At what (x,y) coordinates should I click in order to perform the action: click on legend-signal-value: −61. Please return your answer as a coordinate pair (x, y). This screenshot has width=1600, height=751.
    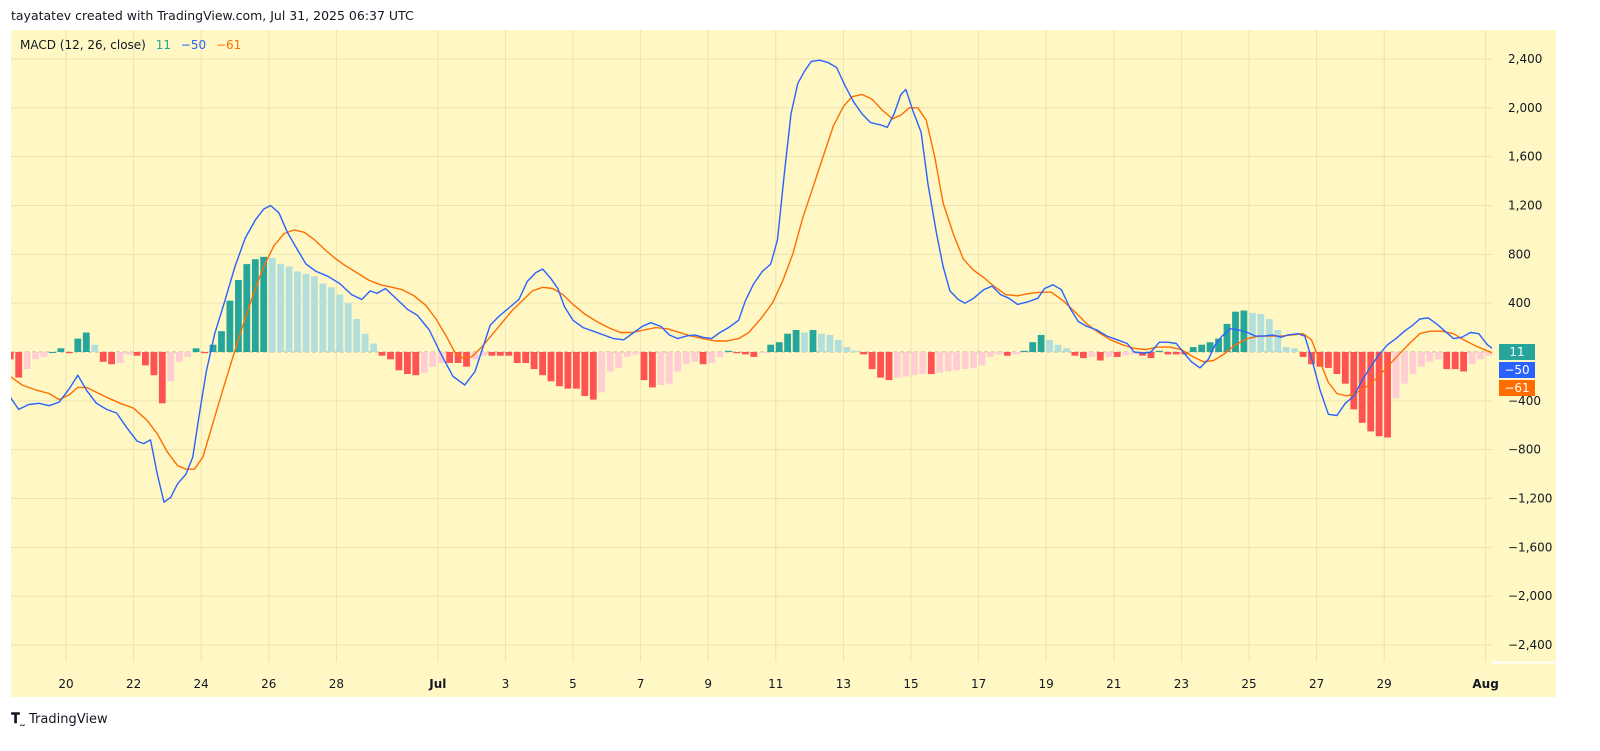
    Looking at the image, I should click on (228, 45).